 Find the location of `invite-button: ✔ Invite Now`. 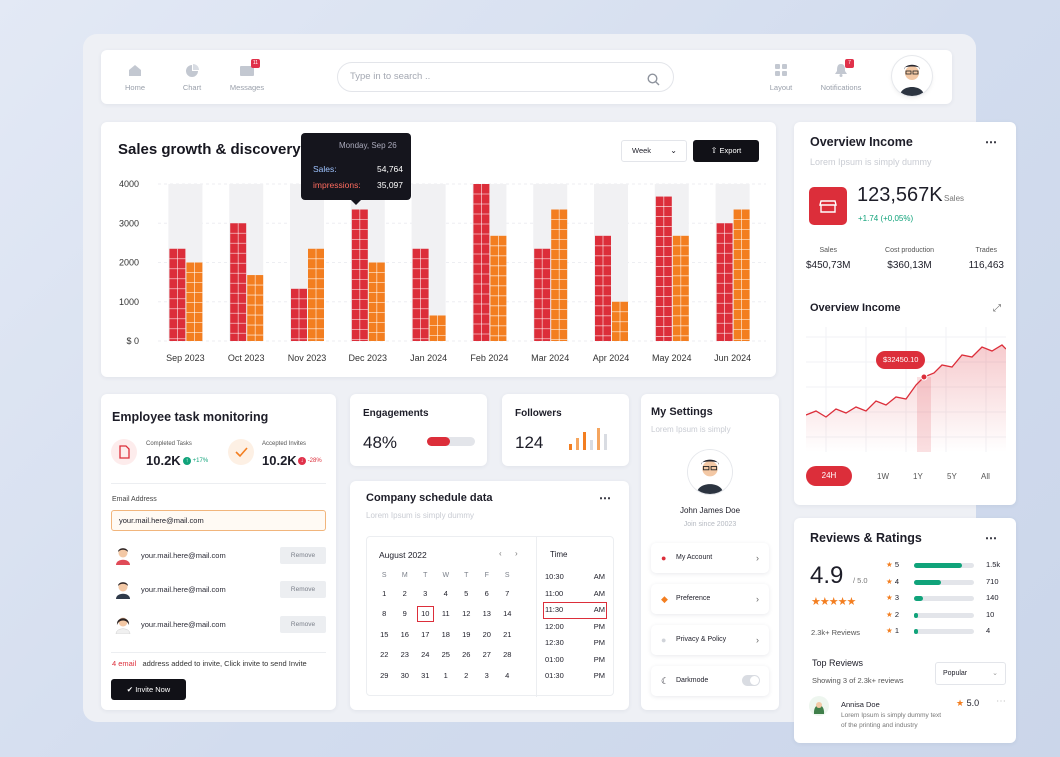

invite-button: ✔ Invite Now is located at coordinates (148, 689).